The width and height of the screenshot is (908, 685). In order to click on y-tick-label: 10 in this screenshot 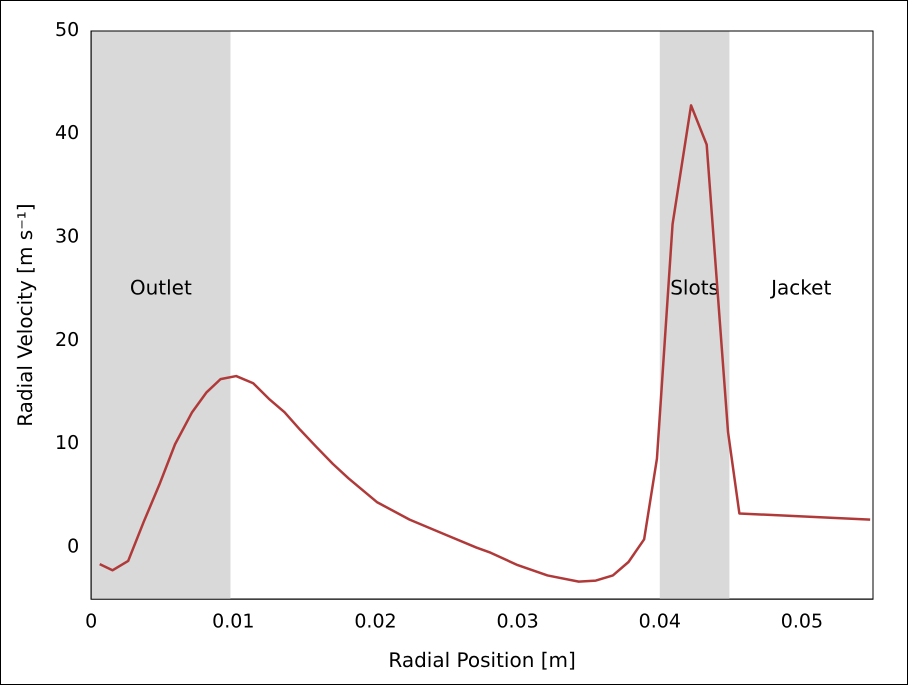, I will do `click(67, 443)`.